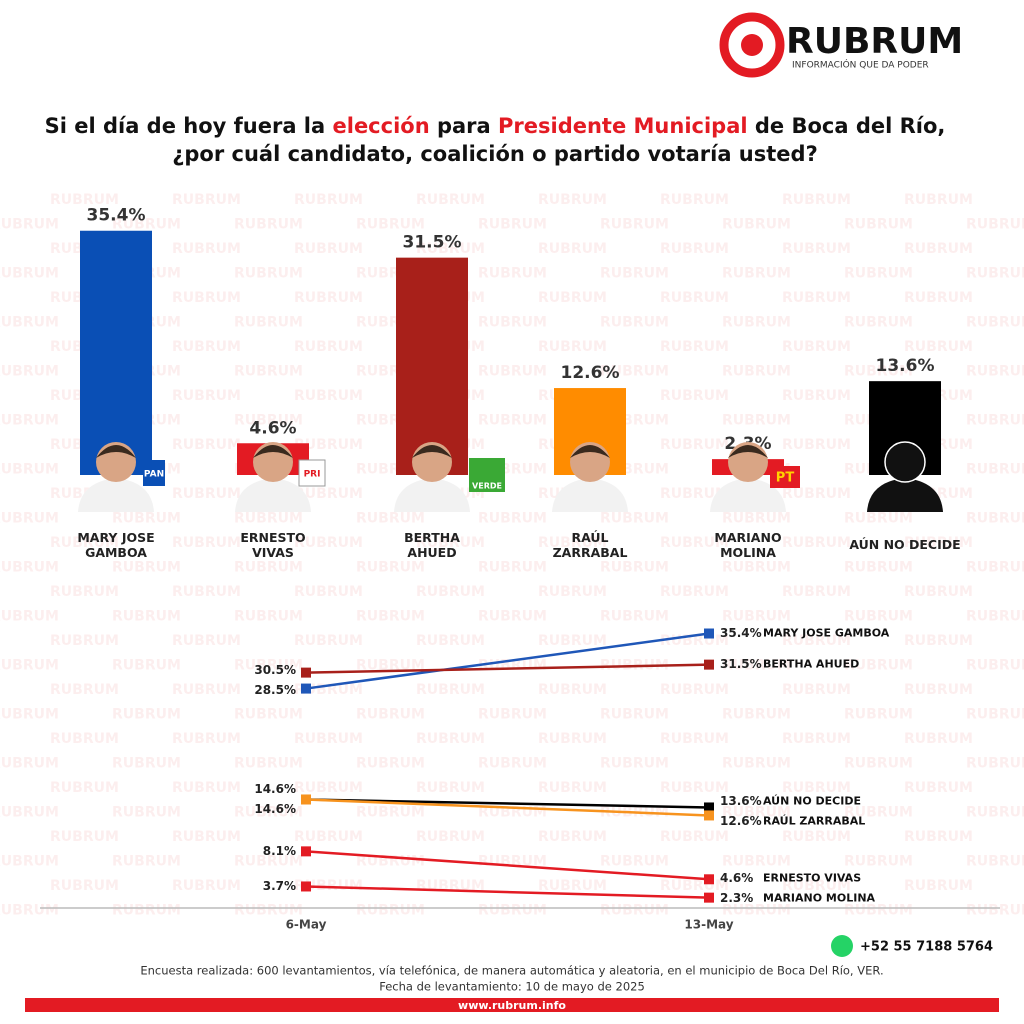  I want to click on badge-text: PRI, so click(312, 475).